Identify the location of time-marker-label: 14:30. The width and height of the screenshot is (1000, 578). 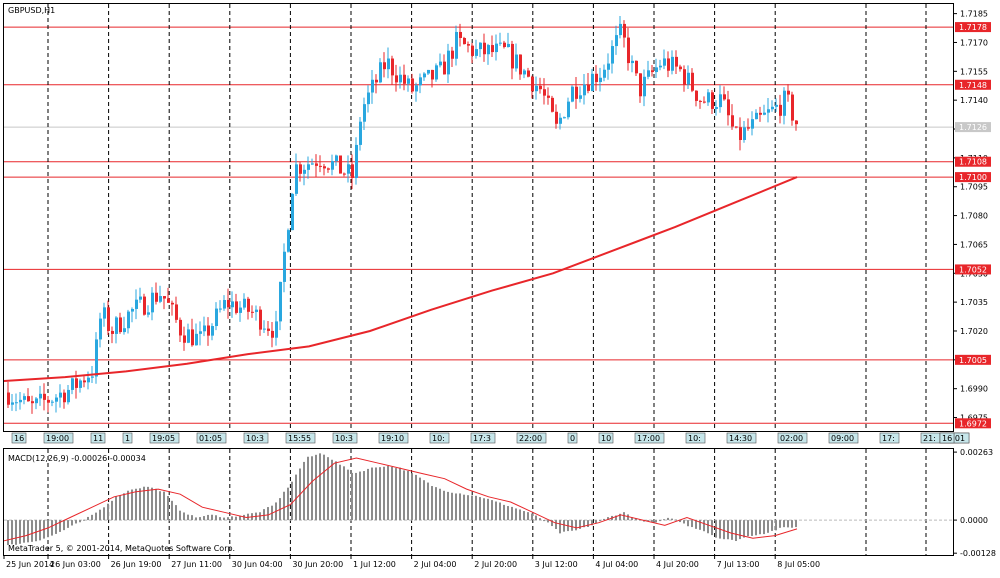
(740, 438).